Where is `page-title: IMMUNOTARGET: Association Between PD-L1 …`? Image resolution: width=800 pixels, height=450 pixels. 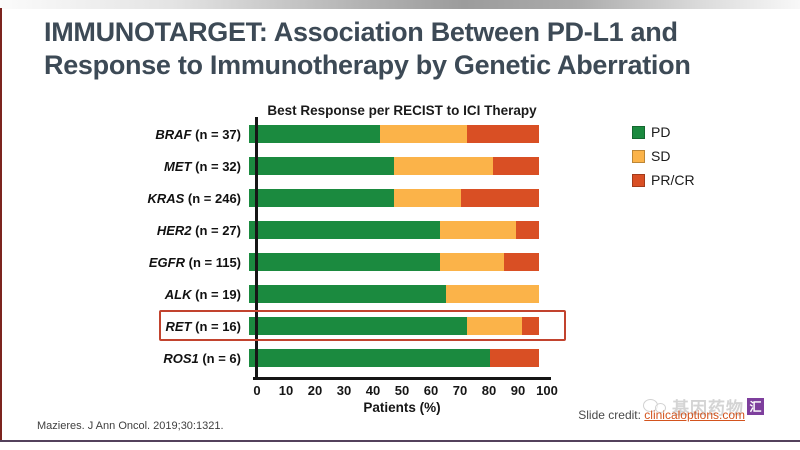 page-title: IMMUNOTARGET: Association Between PD-L1 … is located at coordinates (409, 49).